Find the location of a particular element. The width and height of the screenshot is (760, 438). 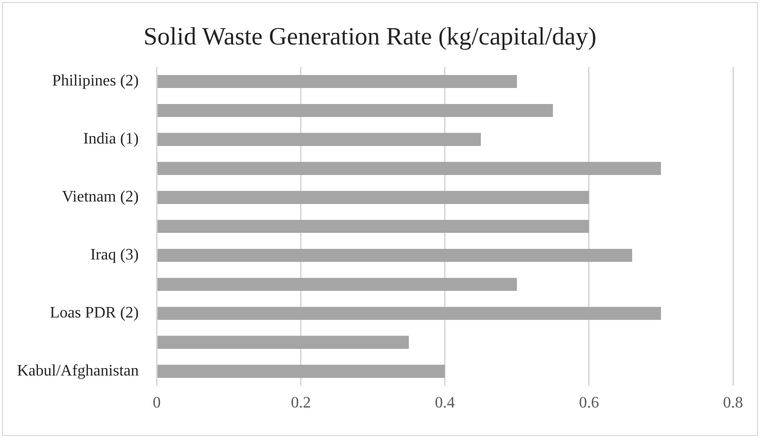

chart-title: Solid Waste Generation Rate (kg/capital/day) is located at coordinates (370, 37).